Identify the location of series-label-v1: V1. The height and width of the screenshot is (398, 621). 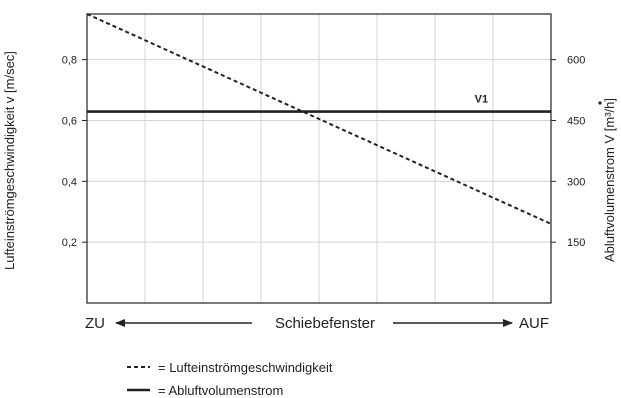
(481, 100).